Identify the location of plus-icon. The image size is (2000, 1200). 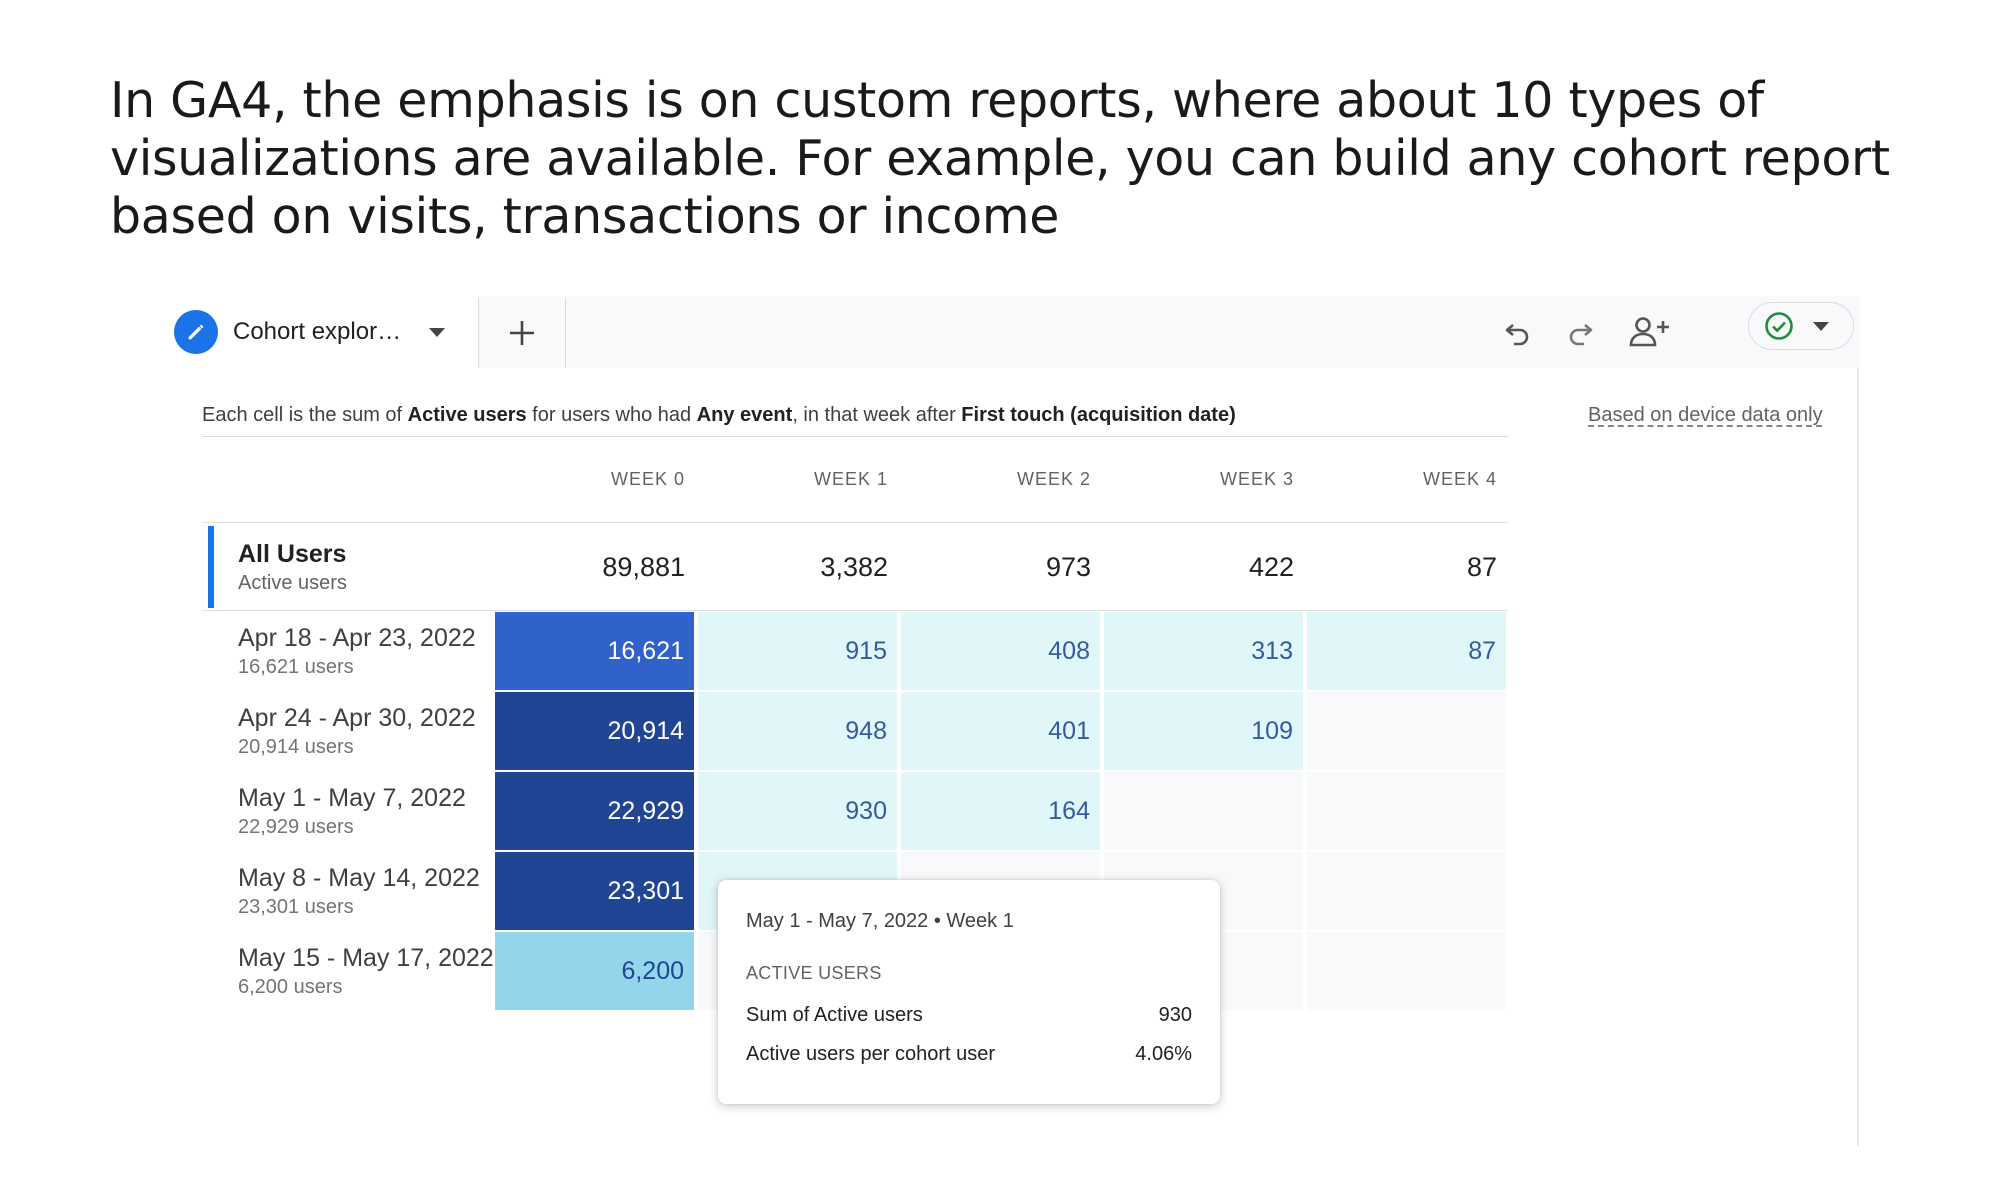
(522, 333).